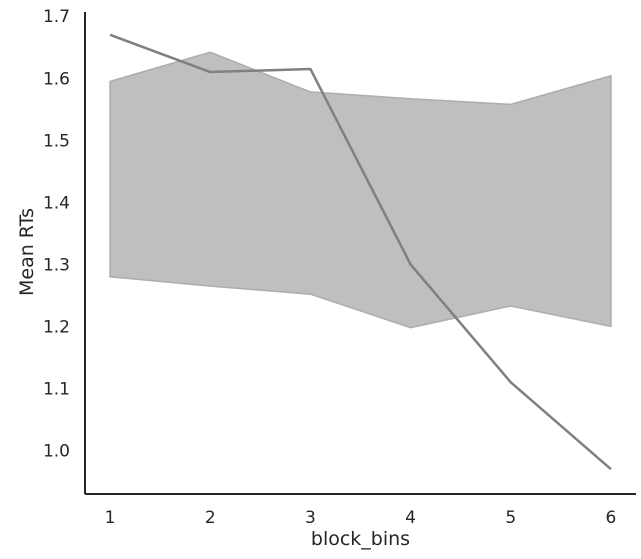  I want to click on y-axis-label: Mean RTs, so click(27, 252).